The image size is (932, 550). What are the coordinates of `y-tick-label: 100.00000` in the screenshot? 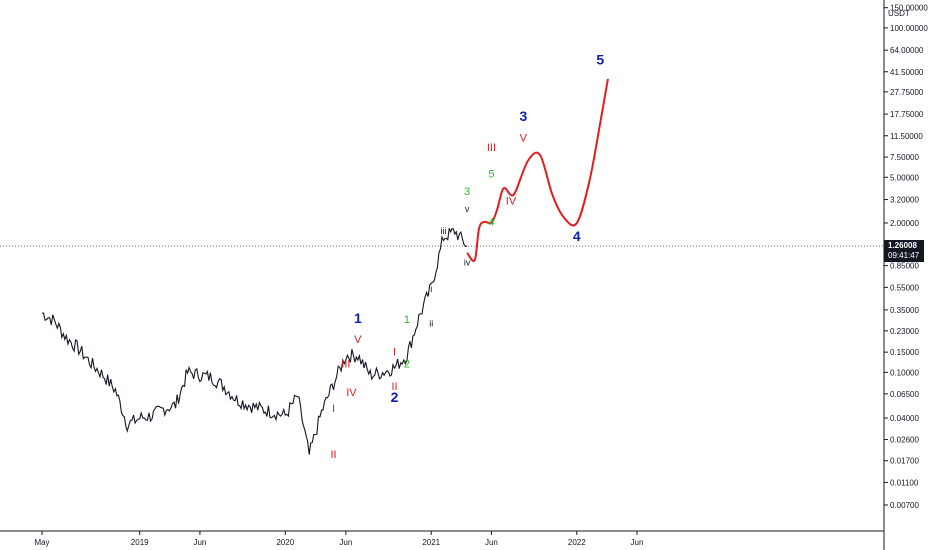 It's located at (909, 28).